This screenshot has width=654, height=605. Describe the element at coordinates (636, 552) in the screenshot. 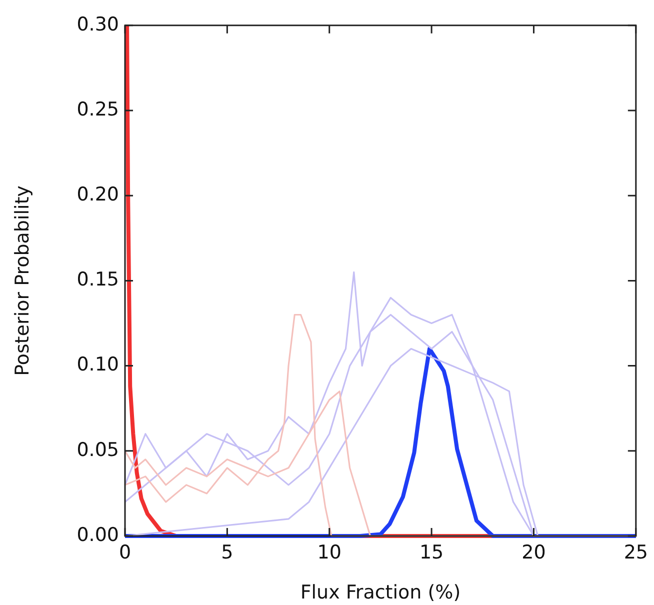

I see `x-tick-label: 25` at that location.